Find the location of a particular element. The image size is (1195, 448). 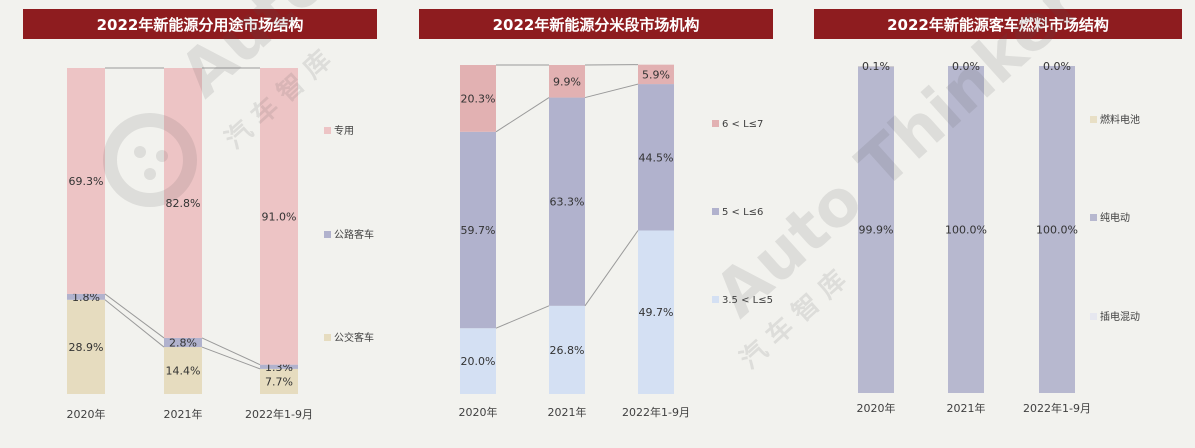

legend-label: 6 < L≤7 is located at coordinates (742, 124).